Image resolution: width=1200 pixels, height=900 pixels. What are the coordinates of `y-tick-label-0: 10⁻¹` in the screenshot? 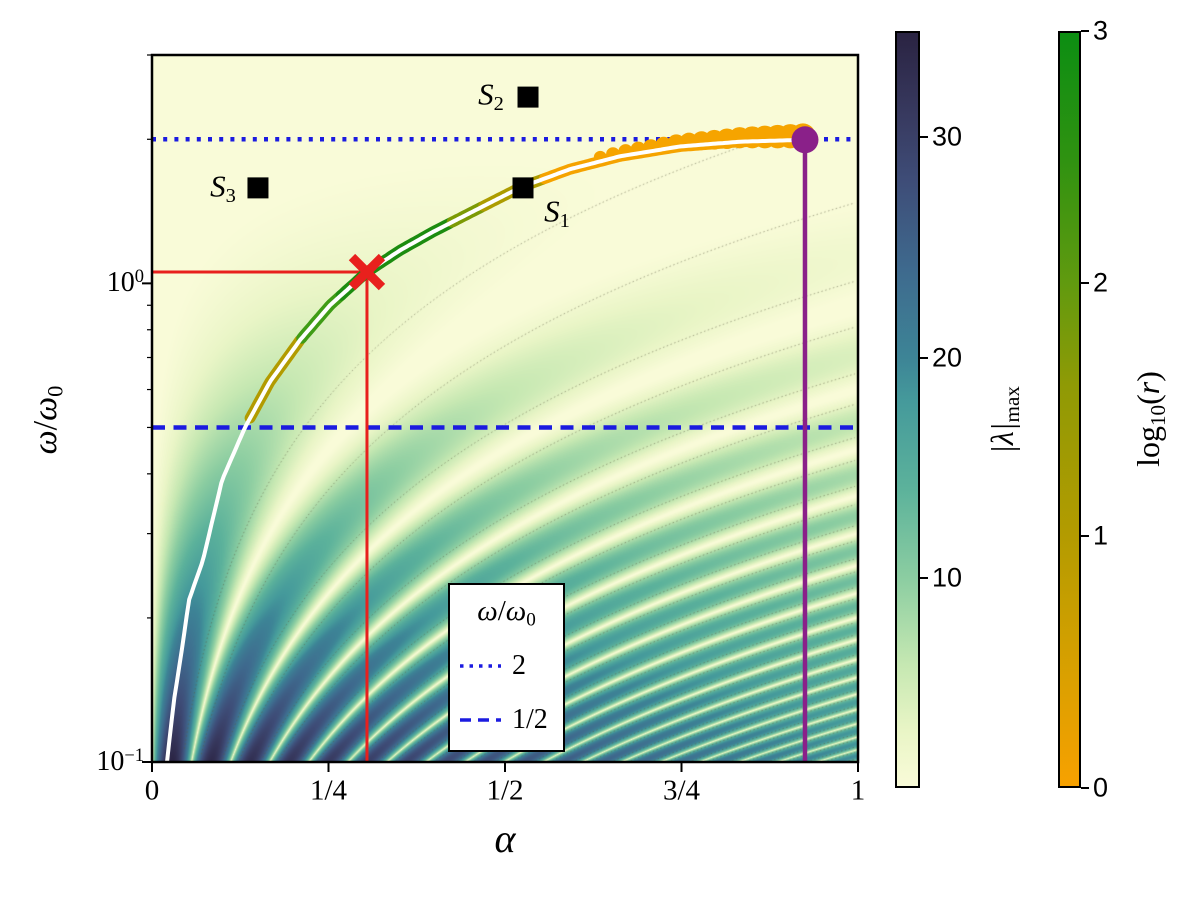 It's located at (120, 760).